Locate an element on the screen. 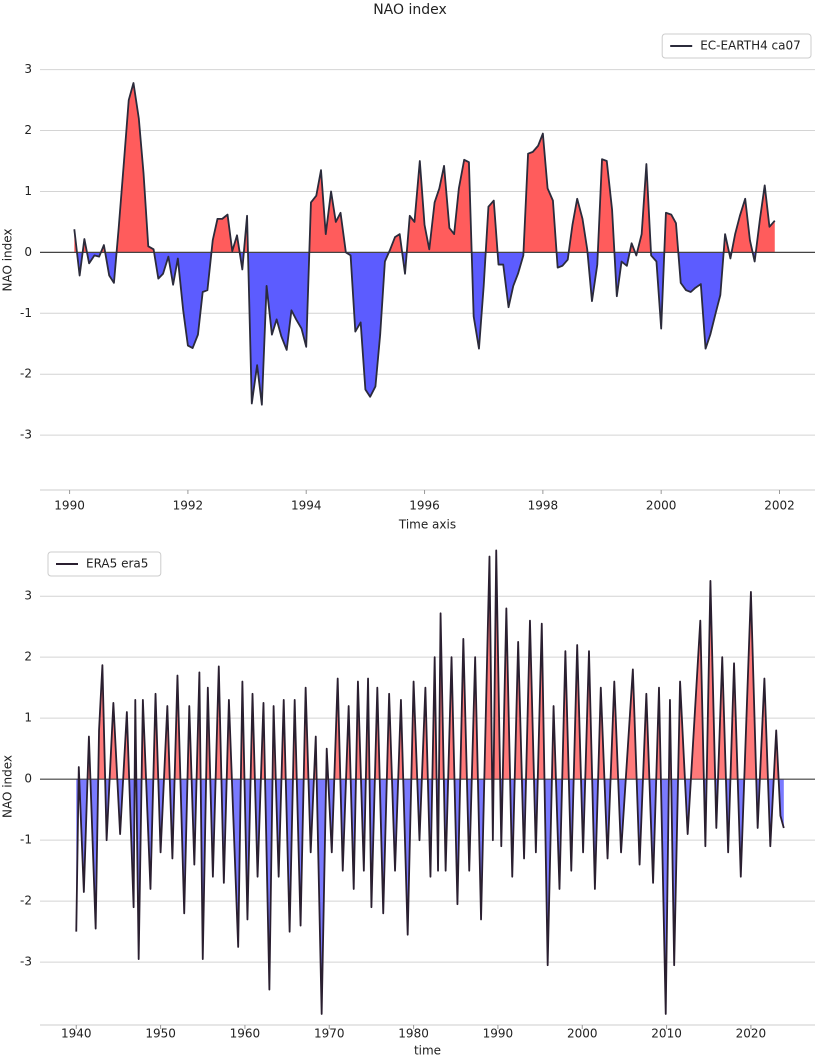  legend-label: EC-EARTH4 ca07 is located at coordinates (750, 46).